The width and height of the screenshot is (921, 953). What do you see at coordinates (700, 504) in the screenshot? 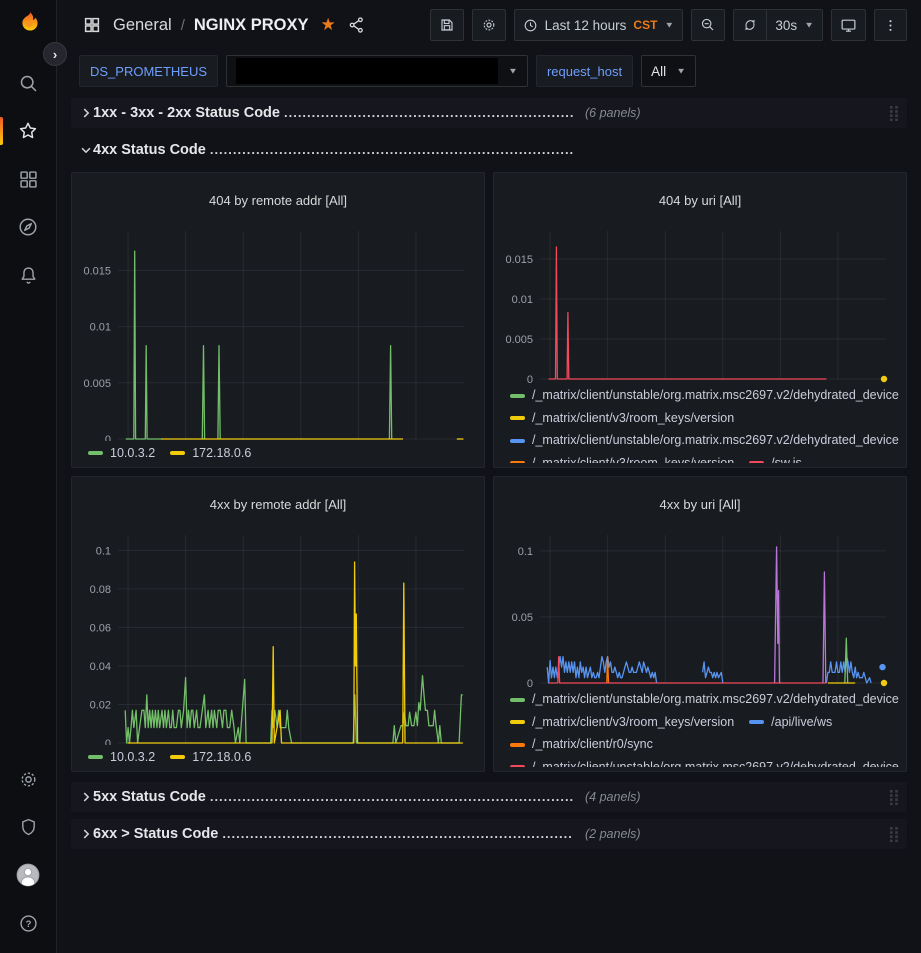
I see `panel-title: 4xx by uri [All]` at bounding box center [700, 504].